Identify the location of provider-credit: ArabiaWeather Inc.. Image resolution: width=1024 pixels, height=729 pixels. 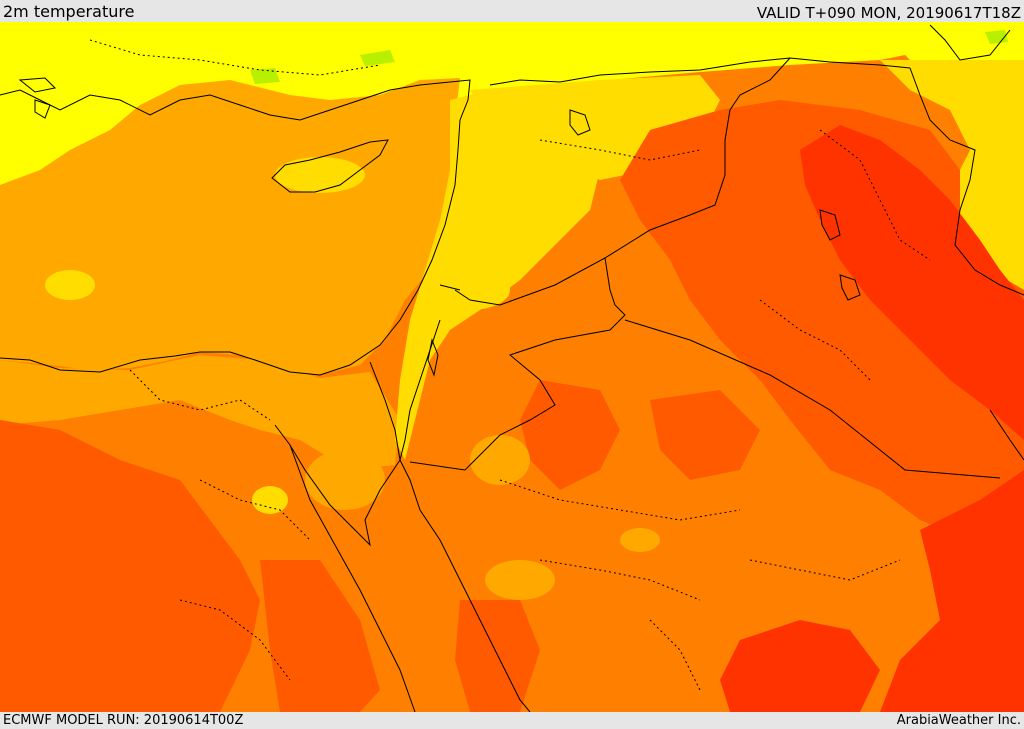
(958, 720).